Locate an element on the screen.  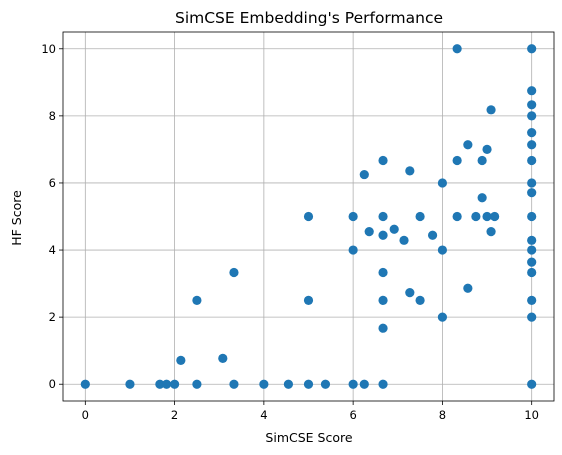
x-axis-label: SimCSE Score is located at coordinates (308, 437).